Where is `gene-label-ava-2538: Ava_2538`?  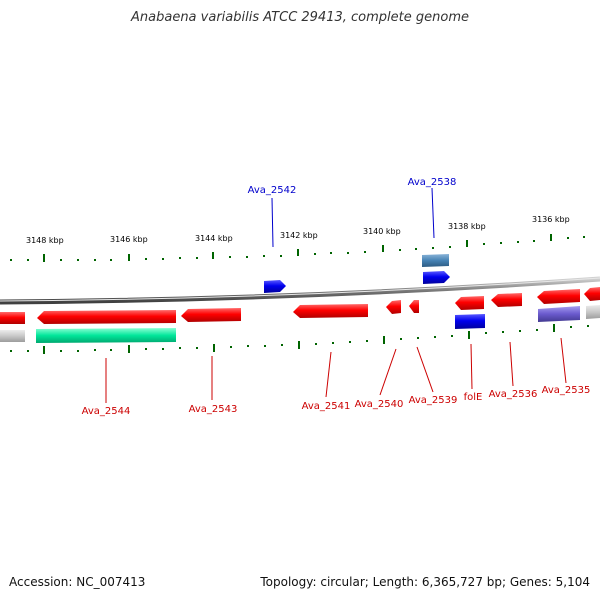
gene-label-ava-2538: Ava_2538 is located at coordinates (432, 182).